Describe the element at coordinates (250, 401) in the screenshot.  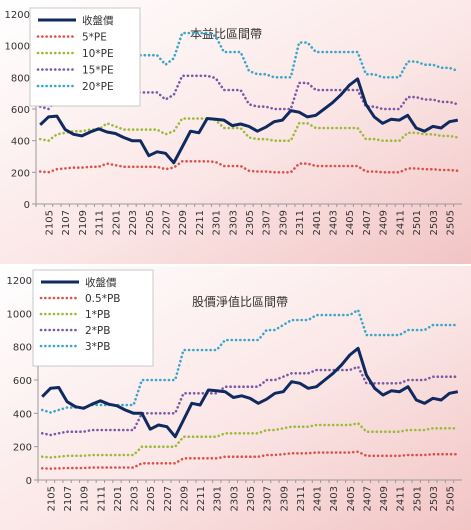
I see `series-line-2-pb` at that location.